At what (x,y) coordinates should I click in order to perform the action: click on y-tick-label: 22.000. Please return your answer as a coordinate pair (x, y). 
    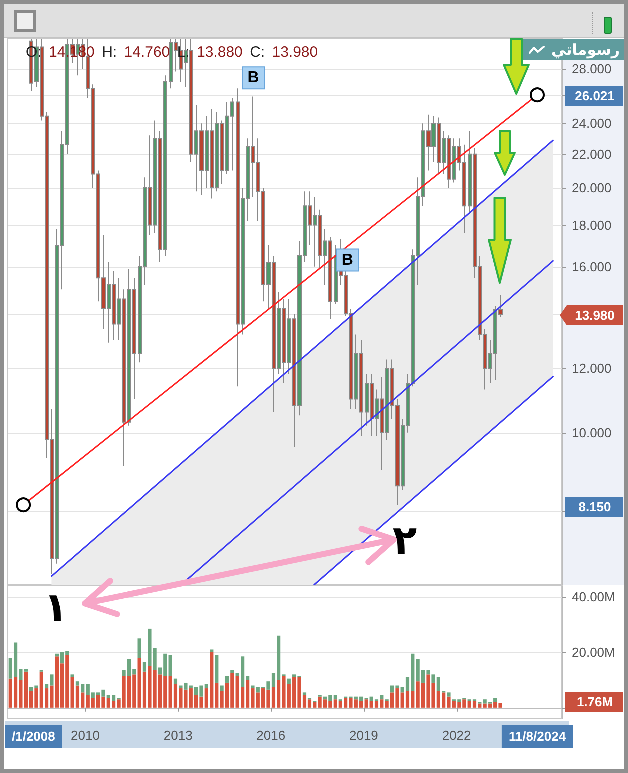
    Looking at the image, I should click on (592, 154).